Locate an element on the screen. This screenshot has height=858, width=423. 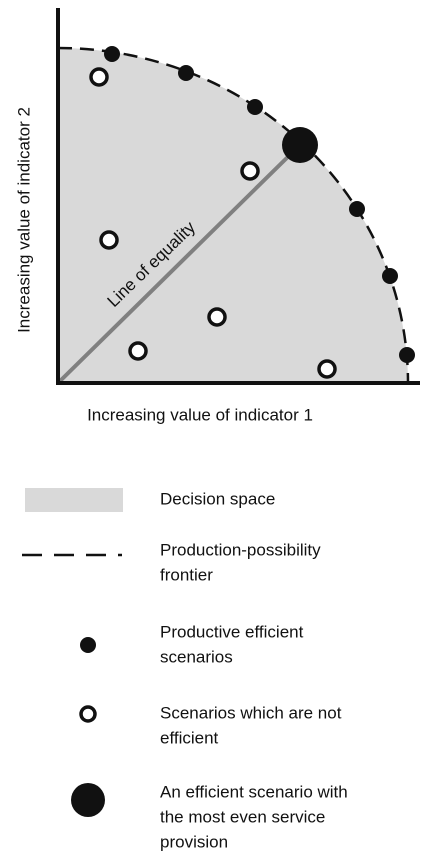
legend-text: scenarios is located at coordinates (196, 656).